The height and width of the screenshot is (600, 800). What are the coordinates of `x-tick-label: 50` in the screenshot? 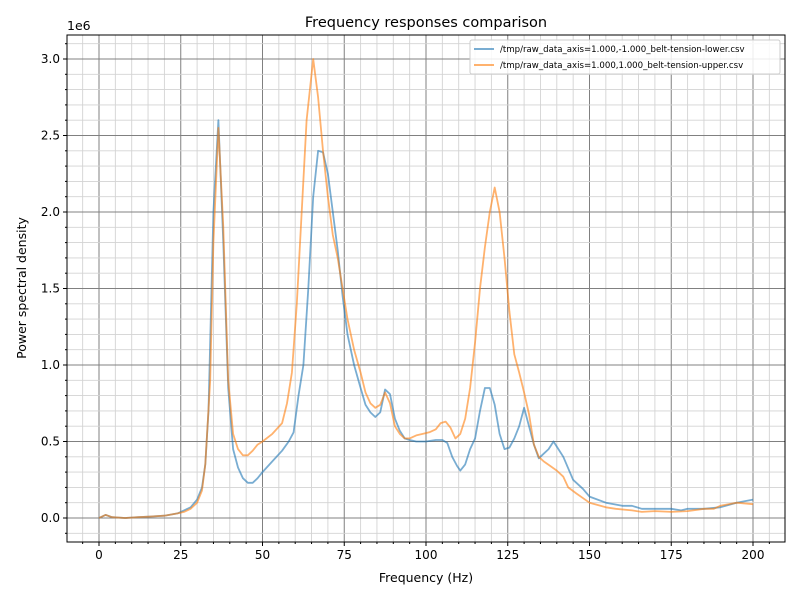 It's located at (262, 555).